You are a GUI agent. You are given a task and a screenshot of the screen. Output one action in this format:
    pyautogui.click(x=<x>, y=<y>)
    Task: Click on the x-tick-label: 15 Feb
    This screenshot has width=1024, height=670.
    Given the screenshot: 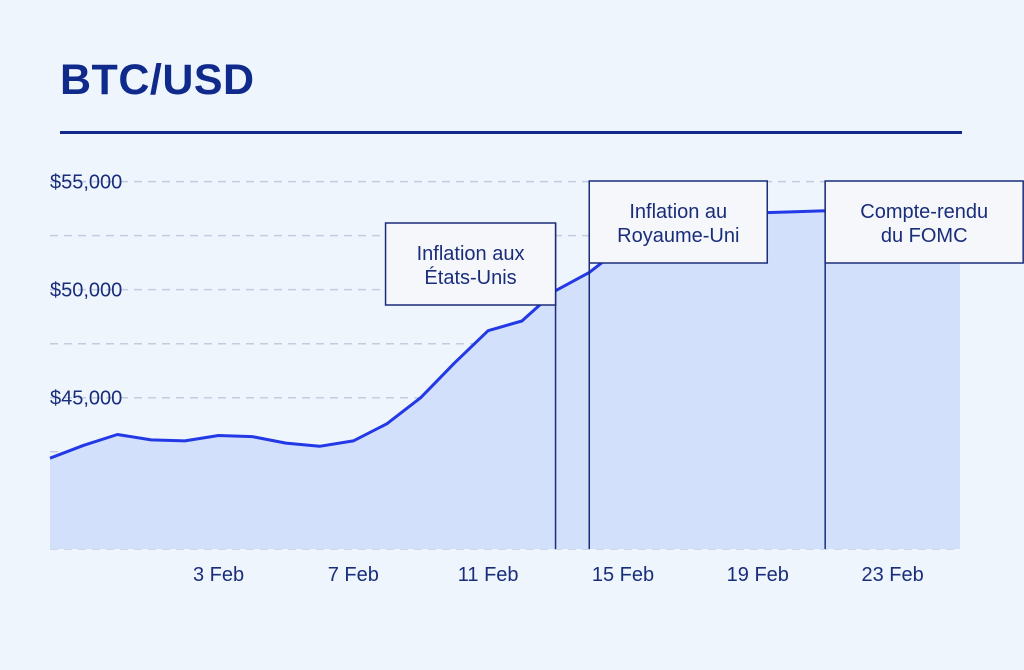 What is the action you would take?
    pyautogui.click(x=623, y=575)
    